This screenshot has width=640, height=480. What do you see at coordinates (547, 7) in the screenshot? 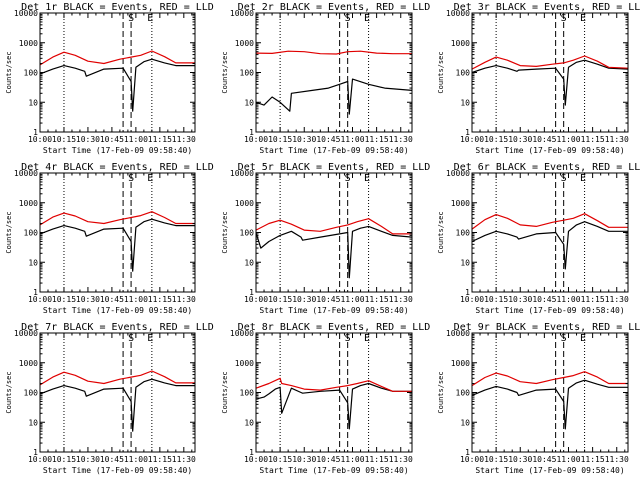
I see `chart-title: Det 3r BLACK = Events, RED = LLD` at bounding box center [547, 7].